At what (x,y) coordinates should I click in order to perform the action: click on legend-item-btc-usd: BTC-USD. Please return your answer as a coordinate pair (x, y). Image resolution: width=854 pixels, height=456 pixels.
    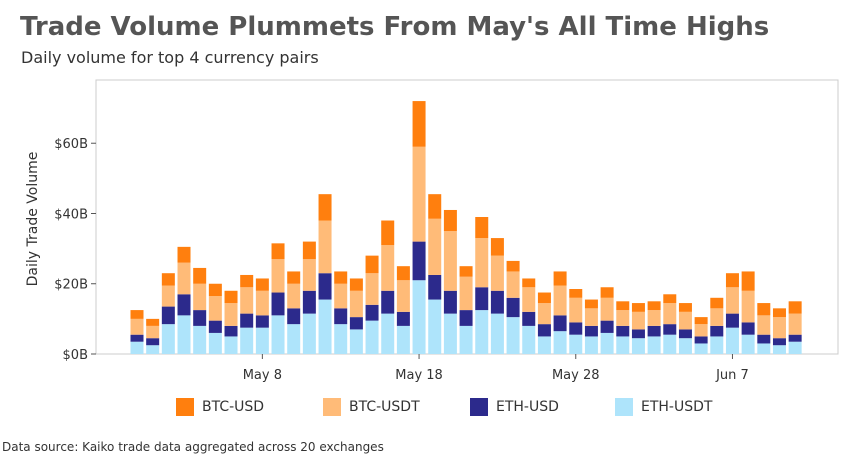
    Looking at the image, I should click on (220, 407).